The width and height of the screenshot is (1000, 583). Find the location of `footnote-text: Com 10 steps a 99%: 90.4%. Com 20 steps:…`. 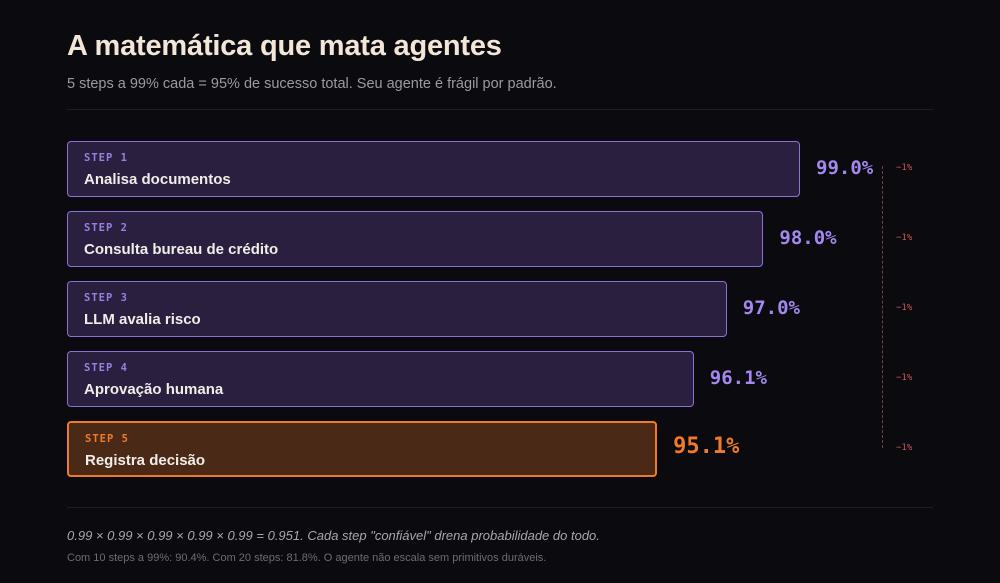

footnote-text: Com 10 steps a 99%: 90.4%. Com 20 steps:… is located at coordinates (307, 558).